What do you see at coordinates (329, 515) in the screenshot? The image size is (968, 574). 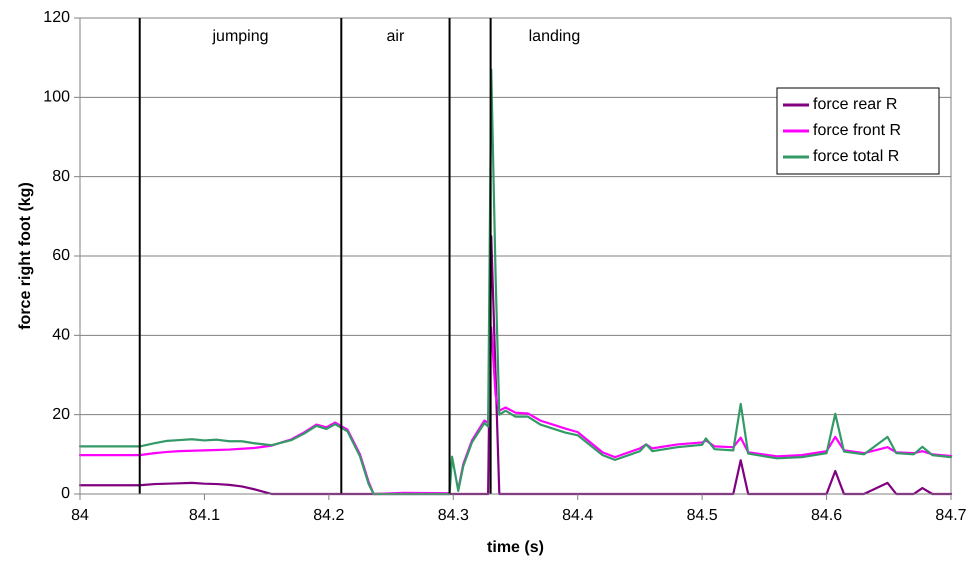 I see `x-tick-label: 84.2` at bounding box center [329, 515].